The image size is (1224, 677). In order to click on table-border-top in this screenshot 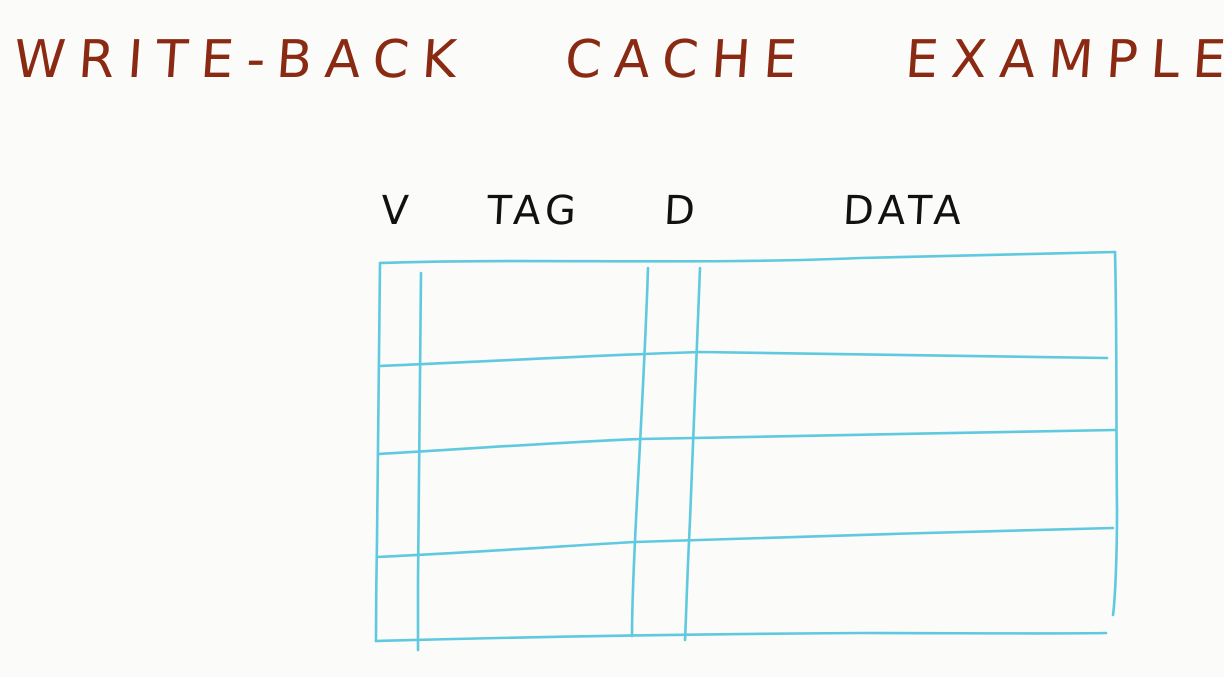, I will do `click(747, 257)`.